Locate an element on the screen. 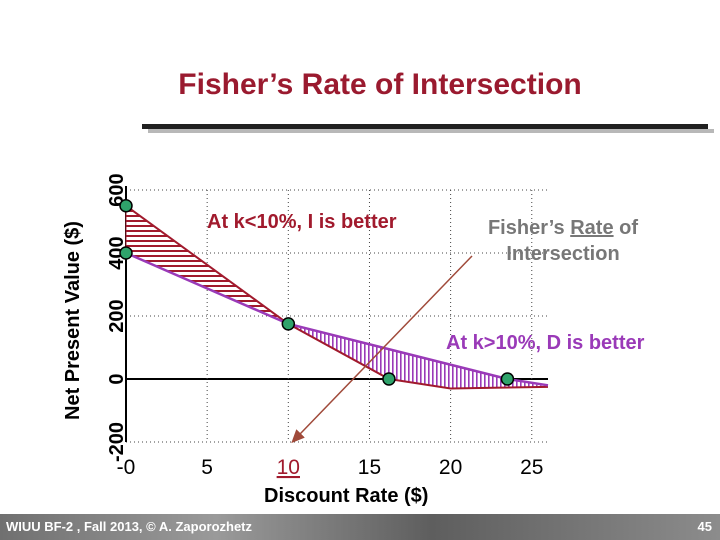  x-axis-label: Discount Rate ($) is located at coordinates (346, 496).